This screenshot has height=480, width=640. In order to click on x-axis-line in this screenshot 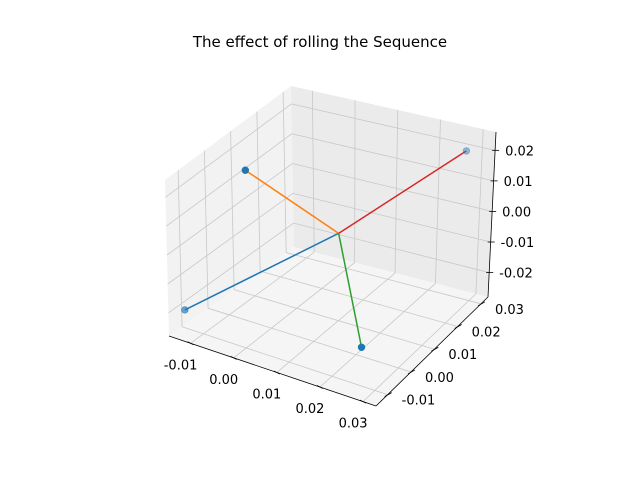, I will do `click(272, 371)`.